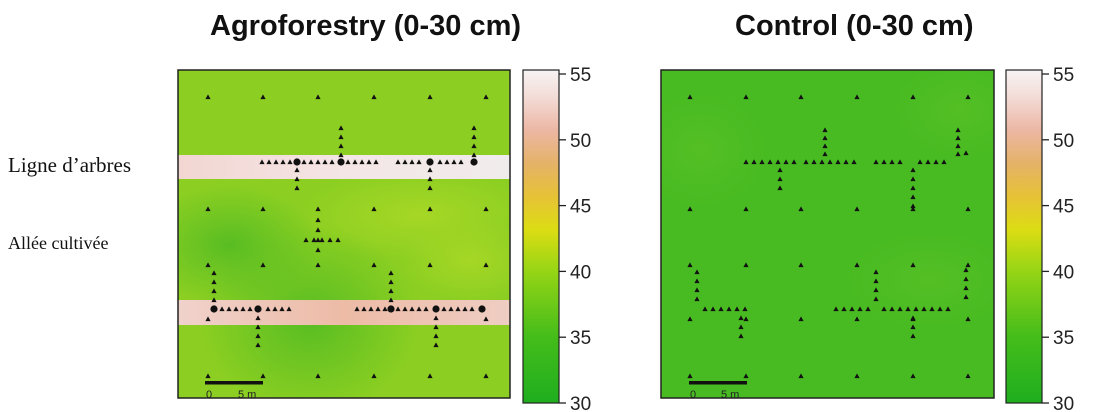 The image size is (1094, 412). What do you see at coordinates (247, 395) in the screenshot?
I see `scale-bar-five: 5 m` at bounding box center [247, 395].